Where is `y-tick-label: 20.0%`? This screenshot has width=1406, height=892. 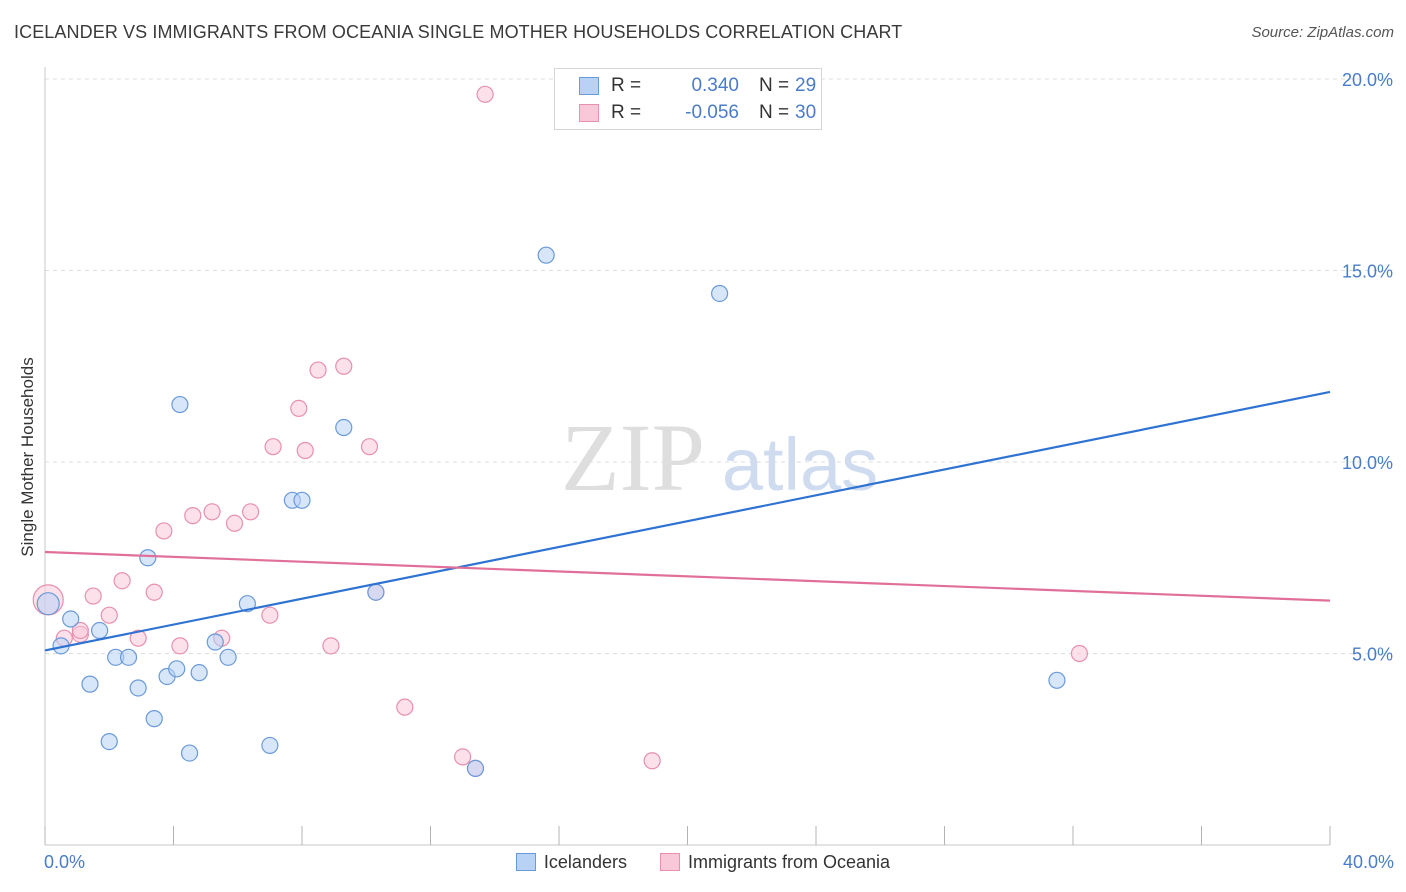
y-tick-label: 20.0% is located at coordinates (1367, 80).